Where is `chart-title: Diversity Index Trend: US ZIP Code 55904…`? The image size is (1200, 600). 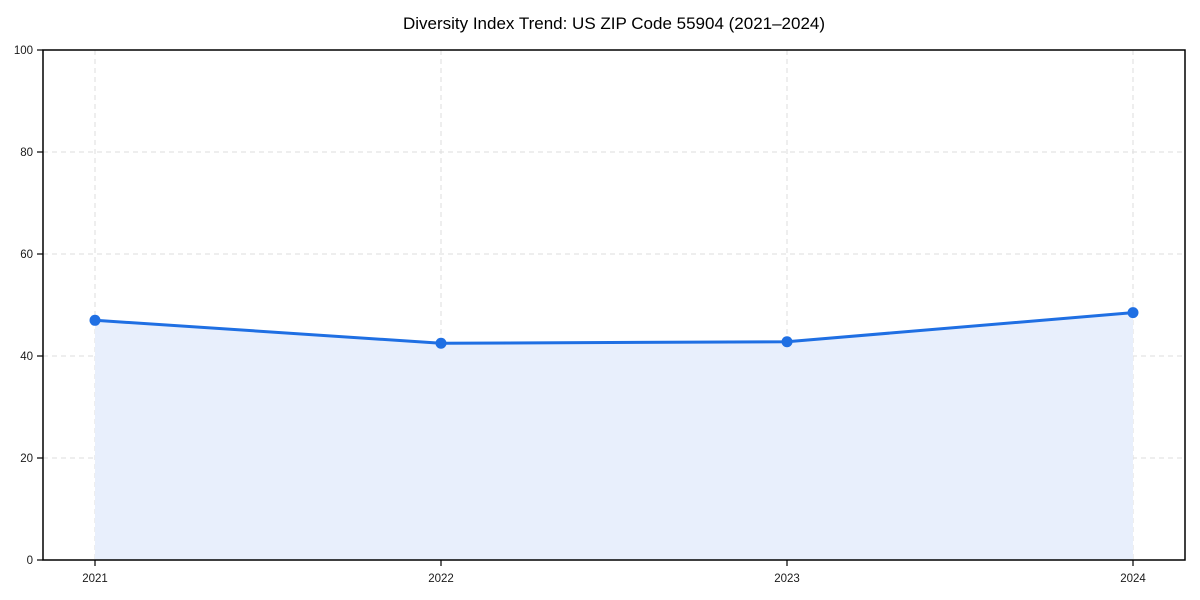 chart-title: Diversity Index Trend: US ZIP Code 55904… is located at coordinates (614, 23).